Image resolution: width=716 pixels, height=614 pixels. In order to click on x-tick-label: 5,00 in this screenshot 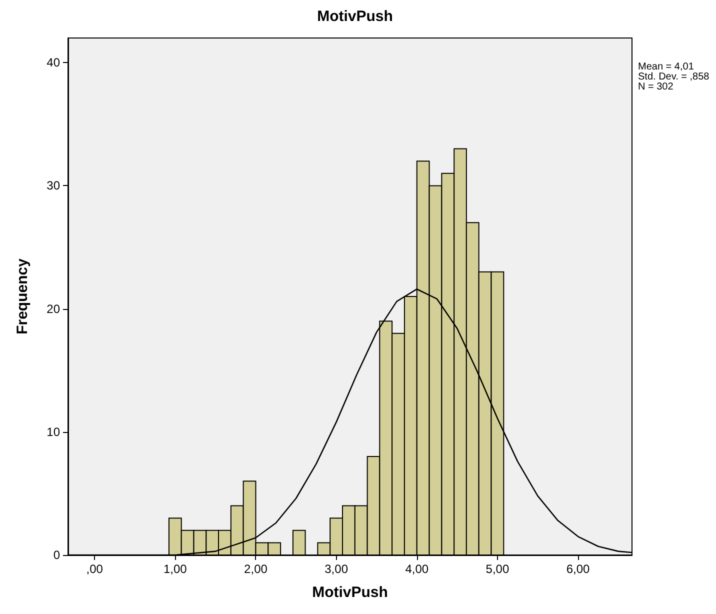, I will do `click(498, 569)`.